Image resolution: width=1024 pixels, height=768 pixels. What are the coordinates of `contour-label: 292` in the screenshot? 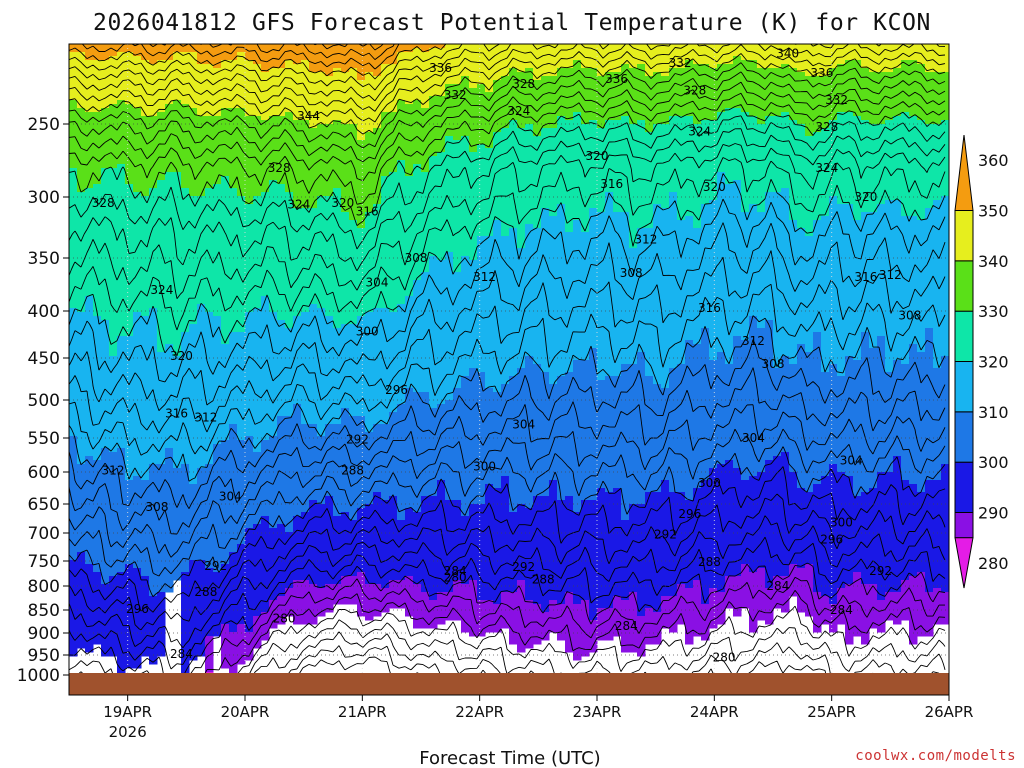 It's located at (880, 571).